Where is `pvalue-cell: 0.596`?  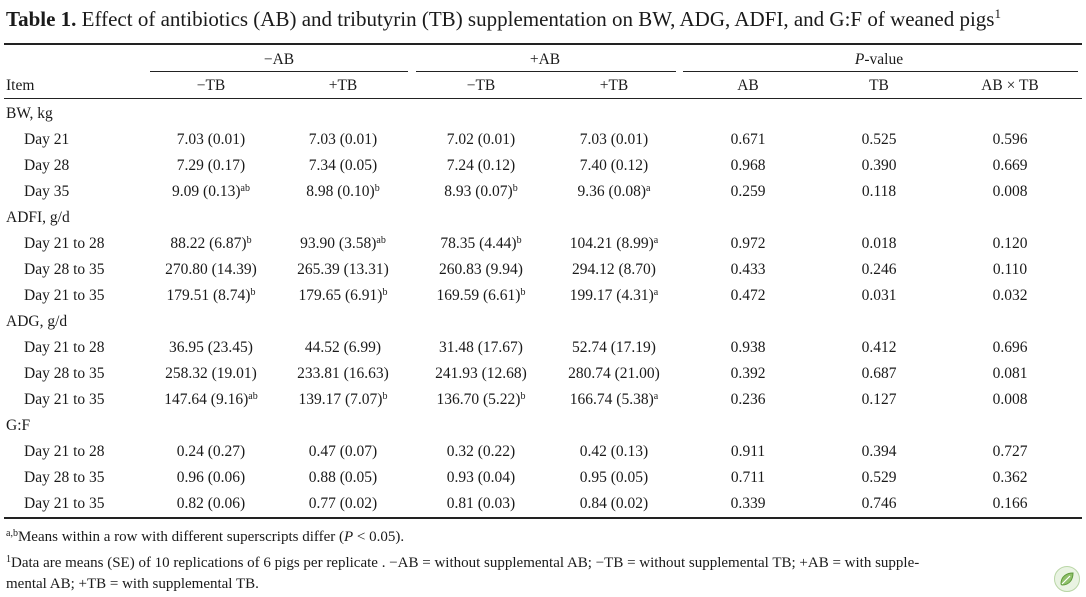 pvalue-cell: 0.596 is located at coordinates (1010, 139).